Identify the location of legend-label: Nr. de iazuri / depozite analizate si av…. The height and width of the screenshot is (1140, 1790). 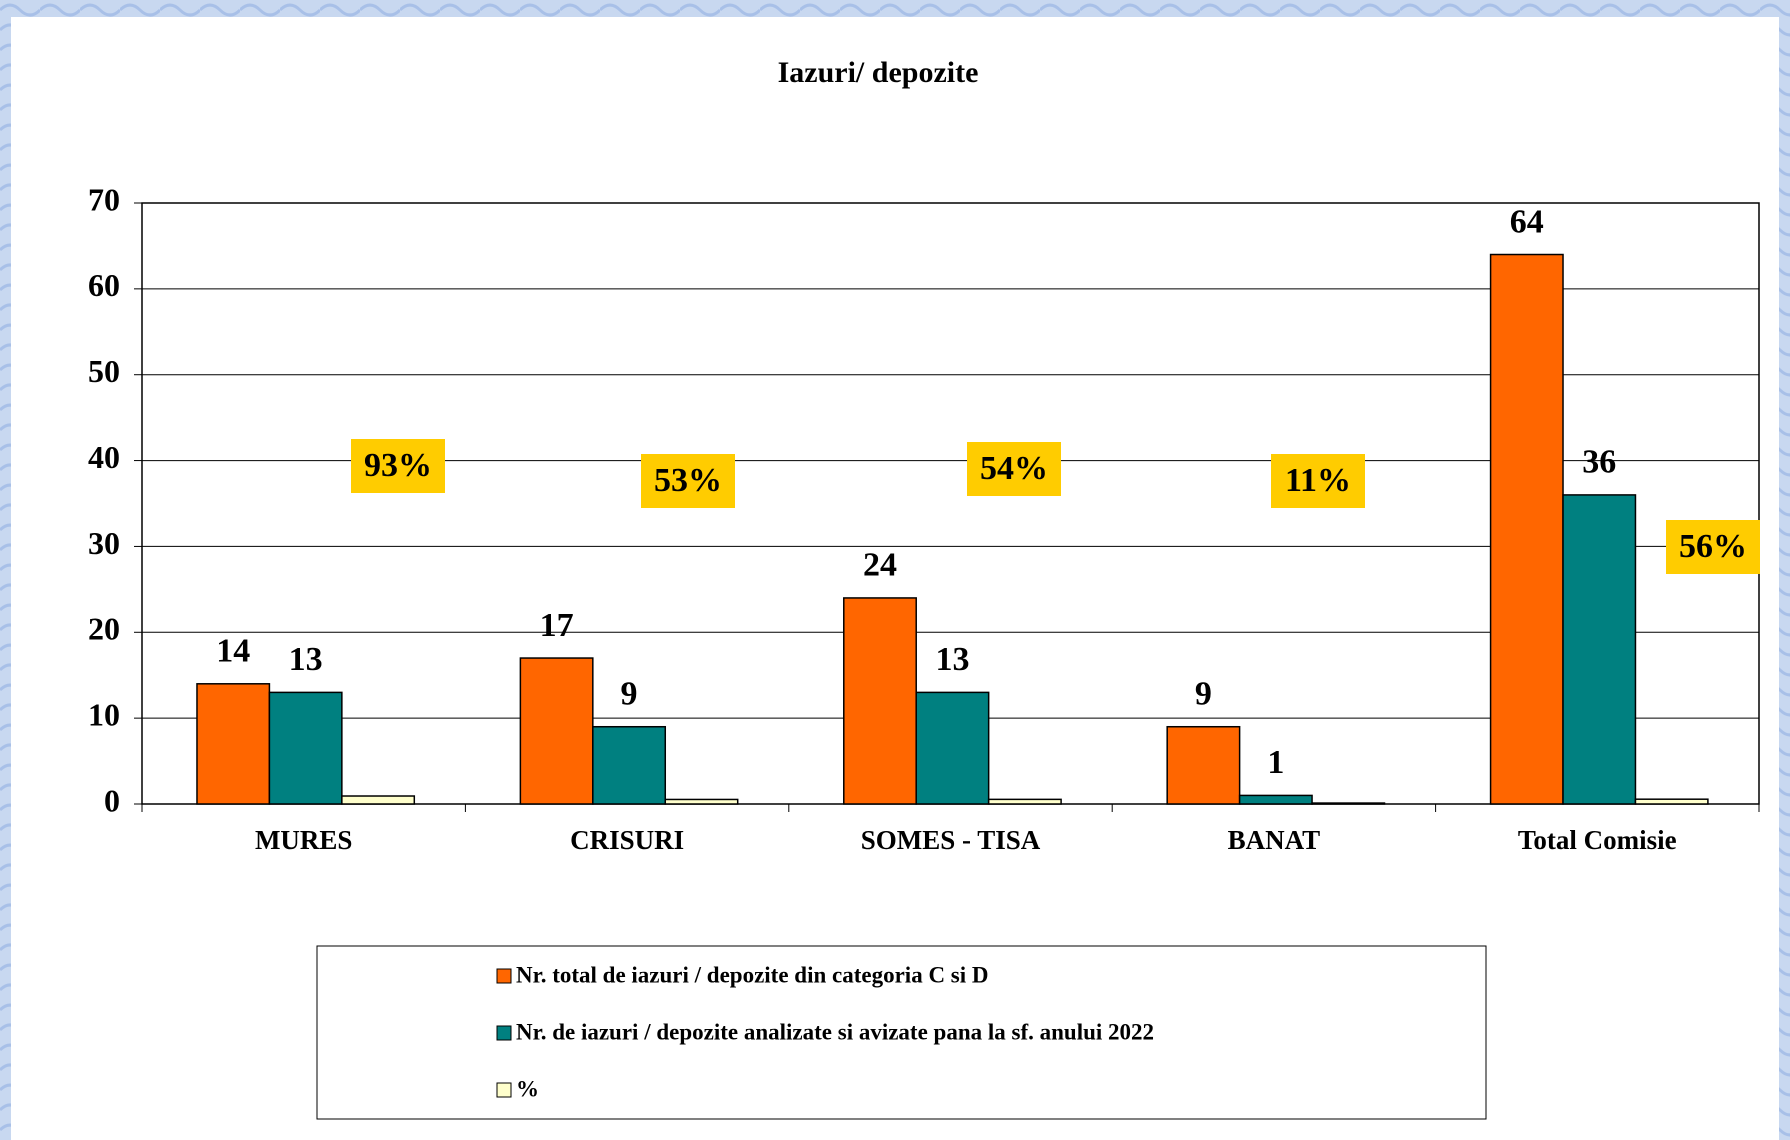
(835, 1031).